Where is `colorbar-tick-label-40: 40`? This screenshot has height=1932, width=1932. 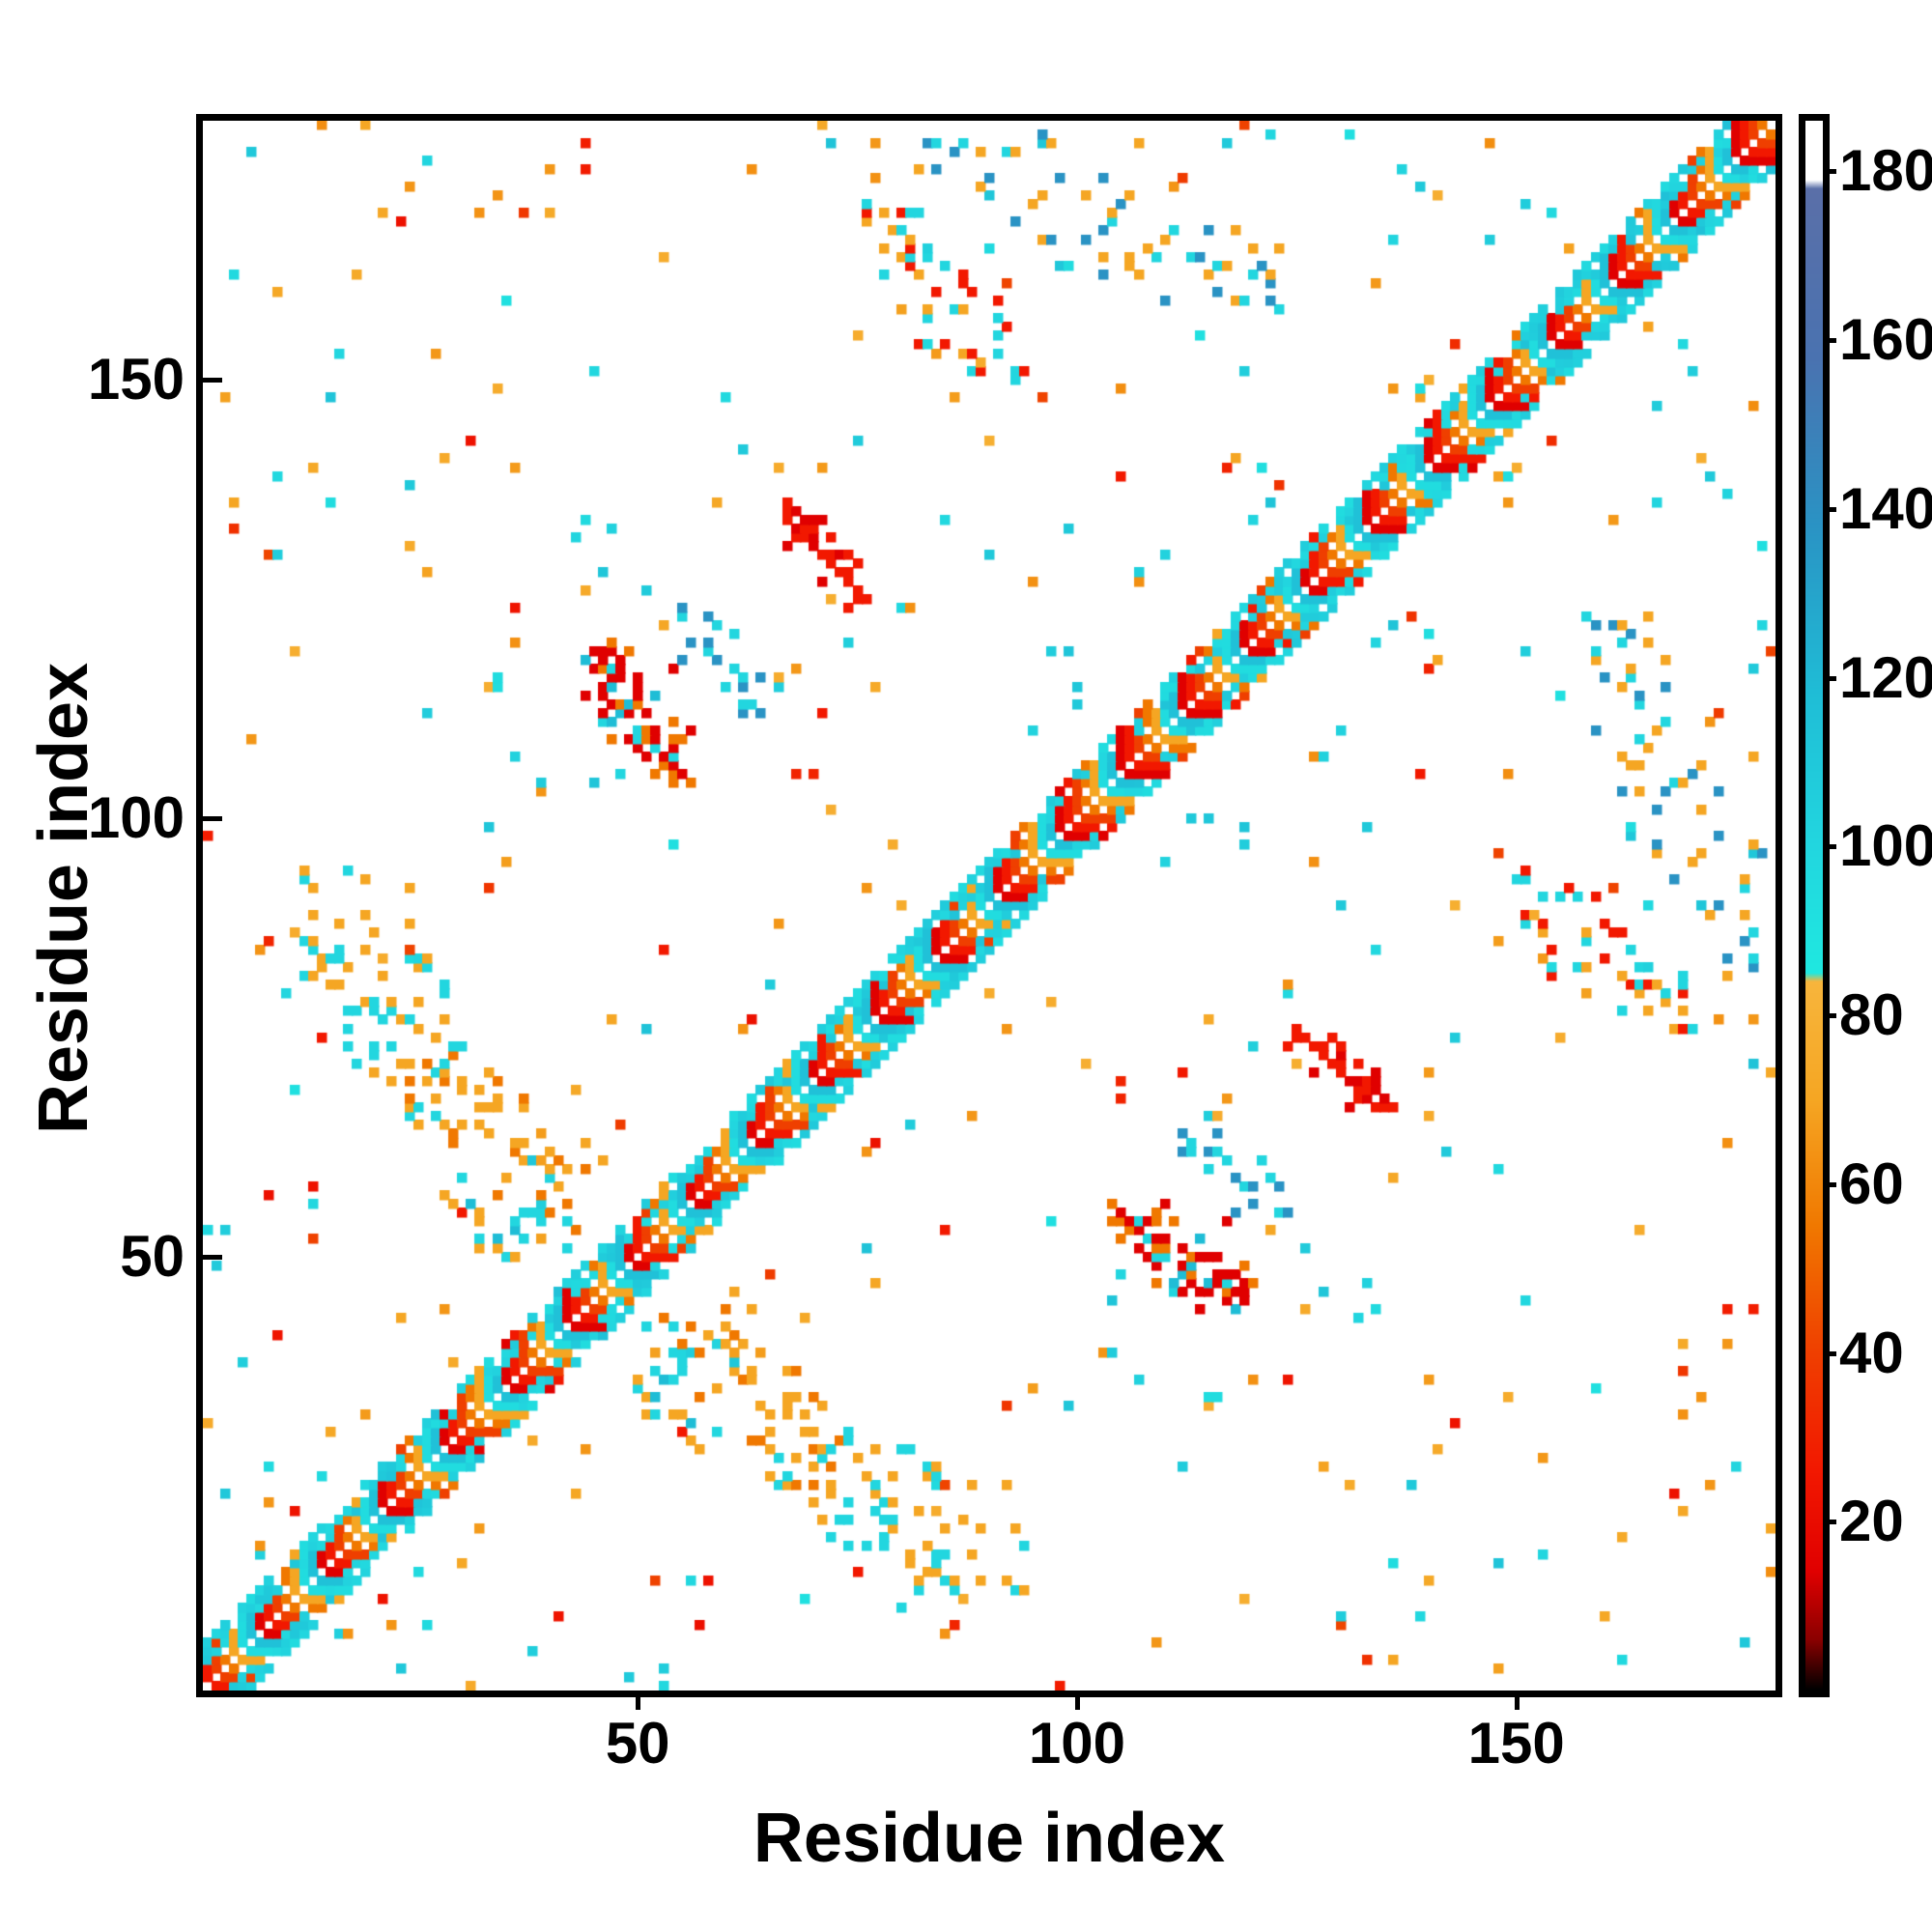
colorbar-tick-label-40: 40 is located at coordinates (1871, 1352).